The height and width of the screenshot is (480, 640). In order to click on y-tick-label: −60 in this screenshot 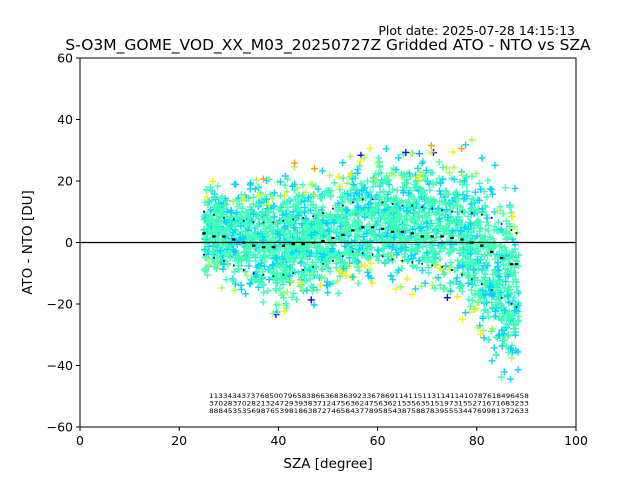, I will do `click(60, 427)`.